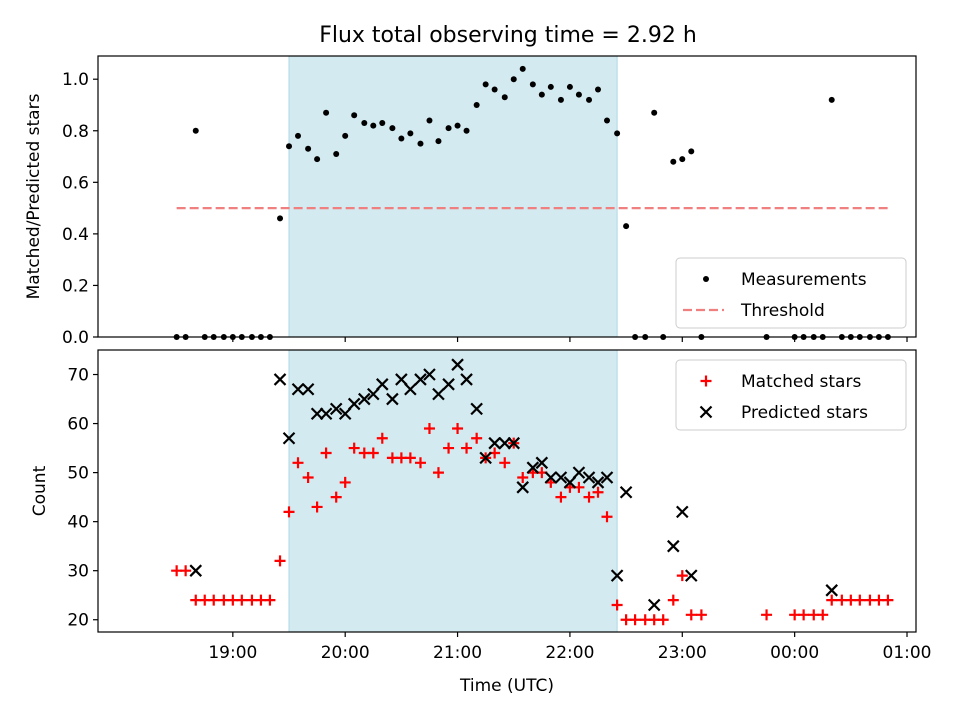  Describe the element at coordinates (75, 235) in the screenshot. I see `y-tick-label: 0.4` at that location.